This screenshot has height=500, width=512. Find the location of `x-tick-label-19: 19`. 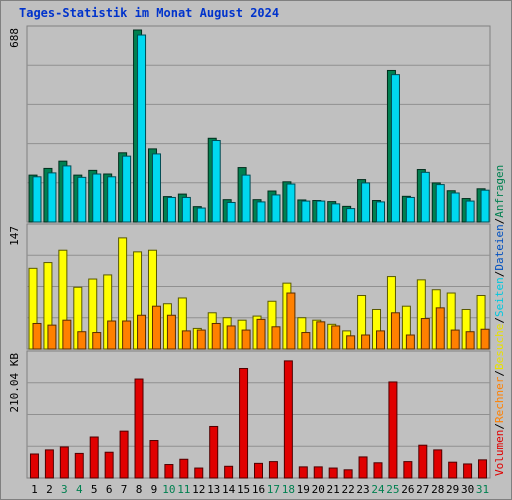

x-tick-label-19: 19 is located at coordinates (303, 489).